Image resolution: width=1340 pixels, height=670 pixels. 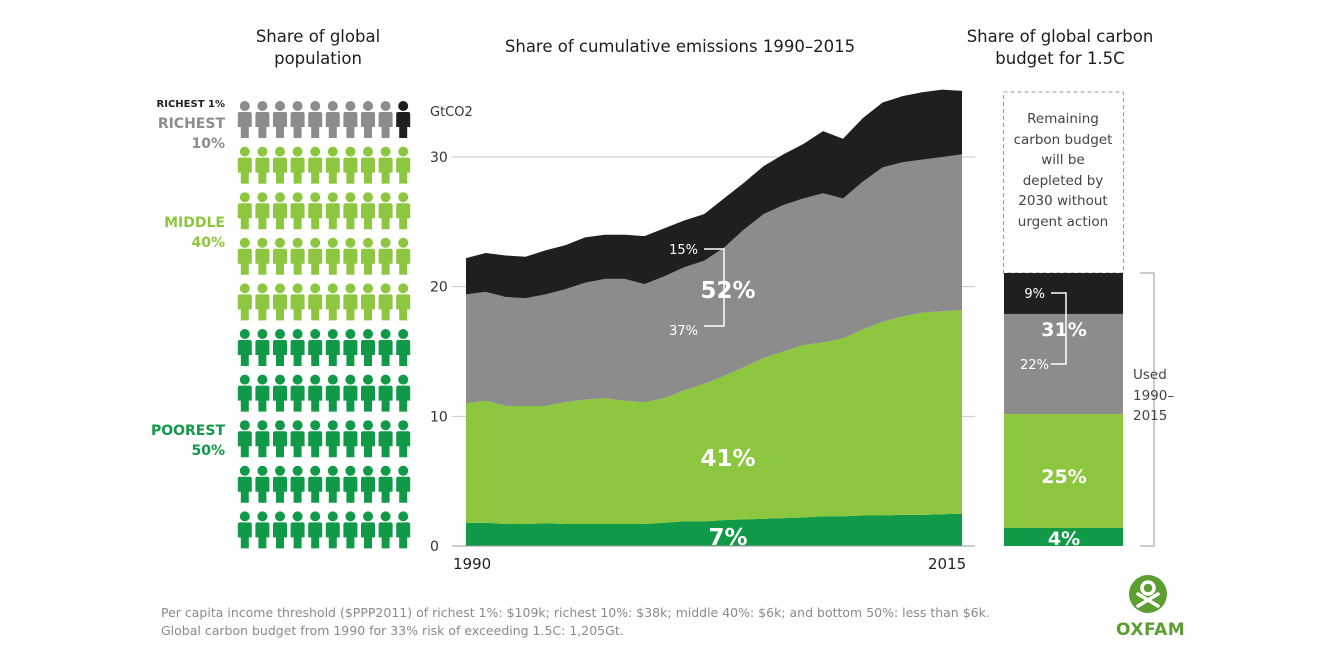 What do you see at coordinates (714, 529) in the screenshot?
I see `area-poorest` at bounding box center [714, 529].